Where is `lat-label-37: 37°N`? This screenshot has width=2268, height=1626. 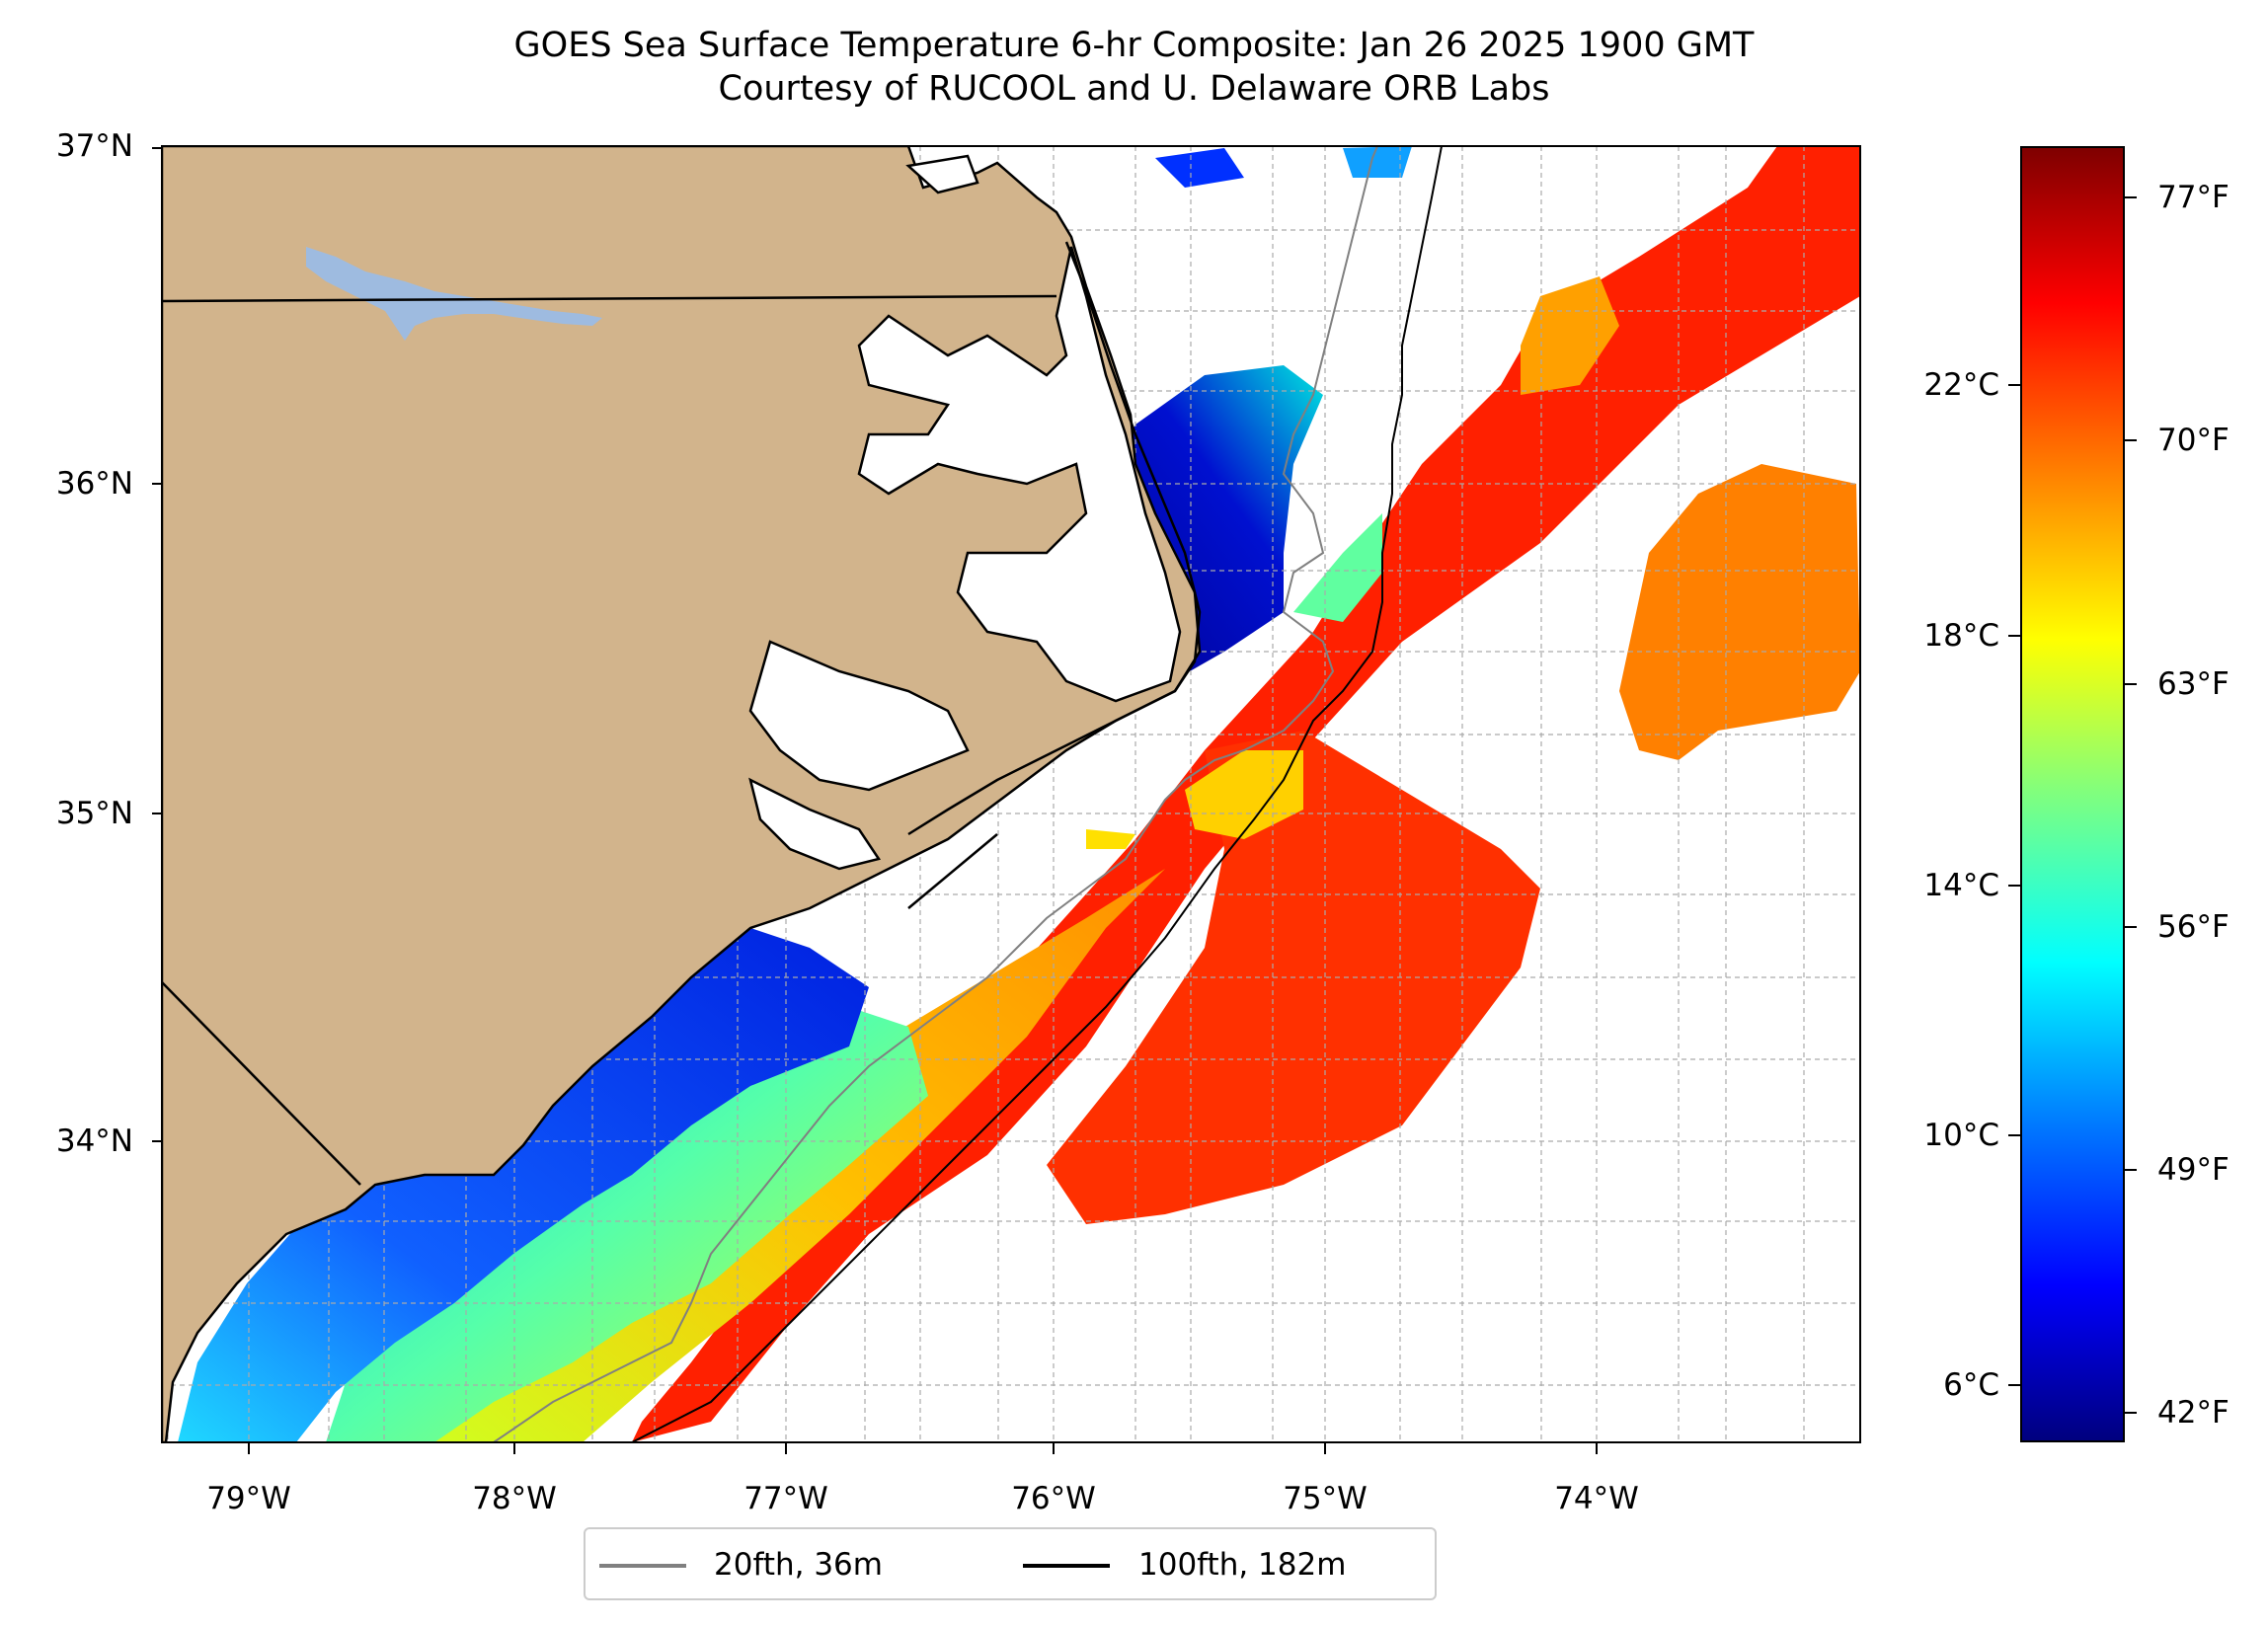
lat-label-37: 37°N is located at coordinates (94, 146).